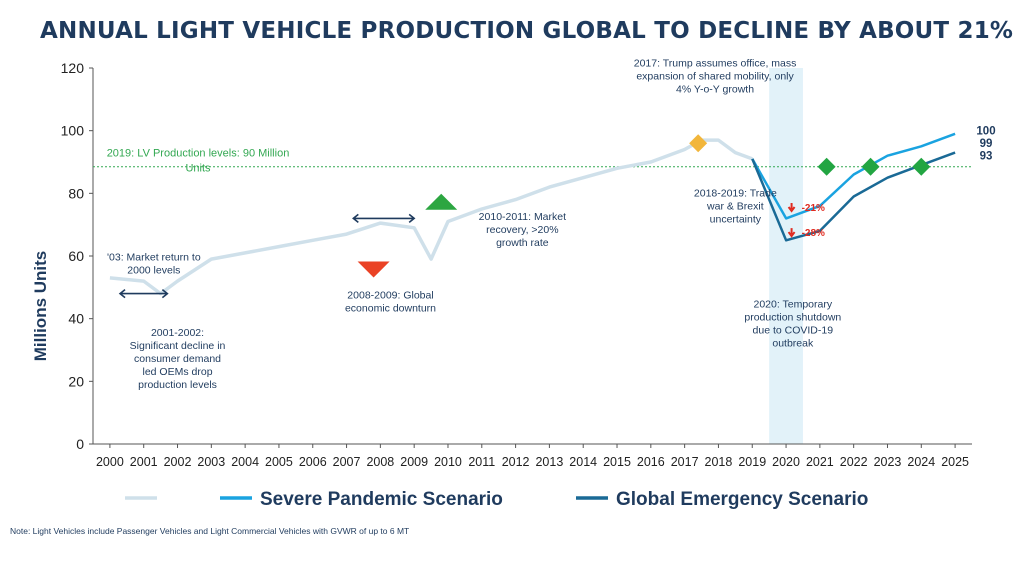 This screenshot has width=1024, height=576. I want to click on x-tick-label: 2021, so click(820, 462).